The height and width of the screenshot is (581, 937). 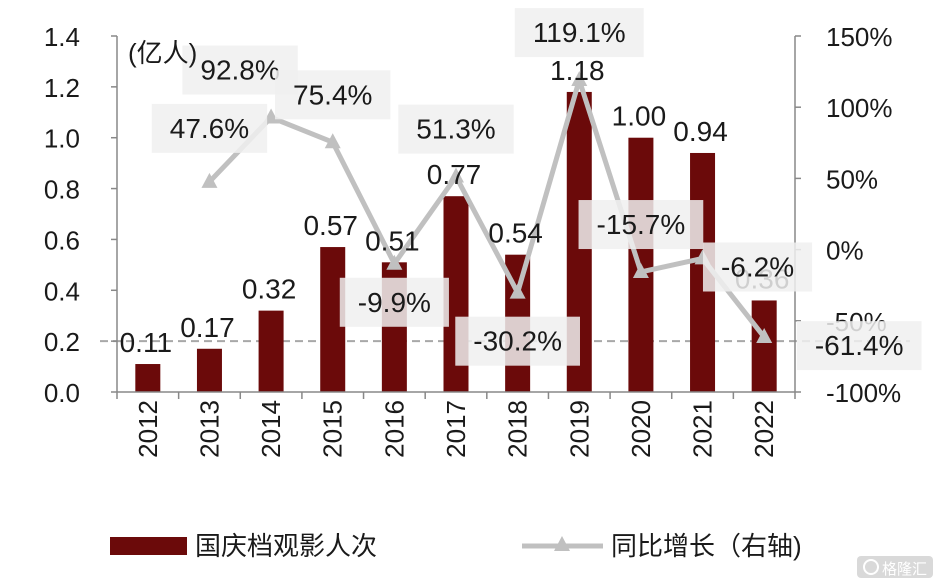 I want to click on growth-value-label: -6.2%, so click(x=757, y=267).